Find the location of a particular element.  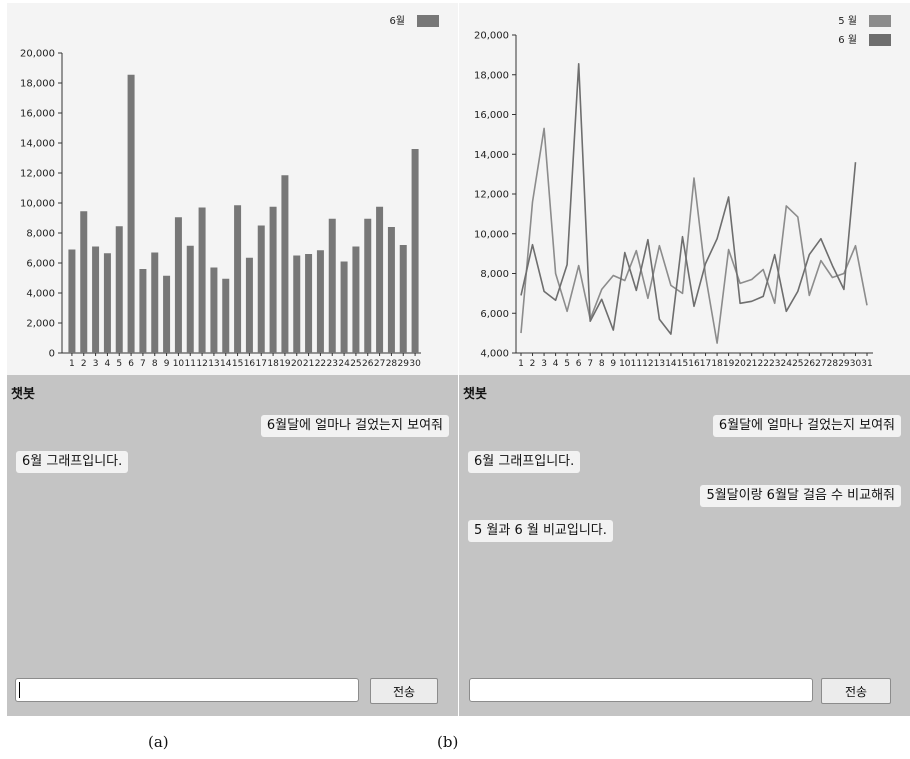

x-tick-label: 28 is located at coordinates (833, 364).